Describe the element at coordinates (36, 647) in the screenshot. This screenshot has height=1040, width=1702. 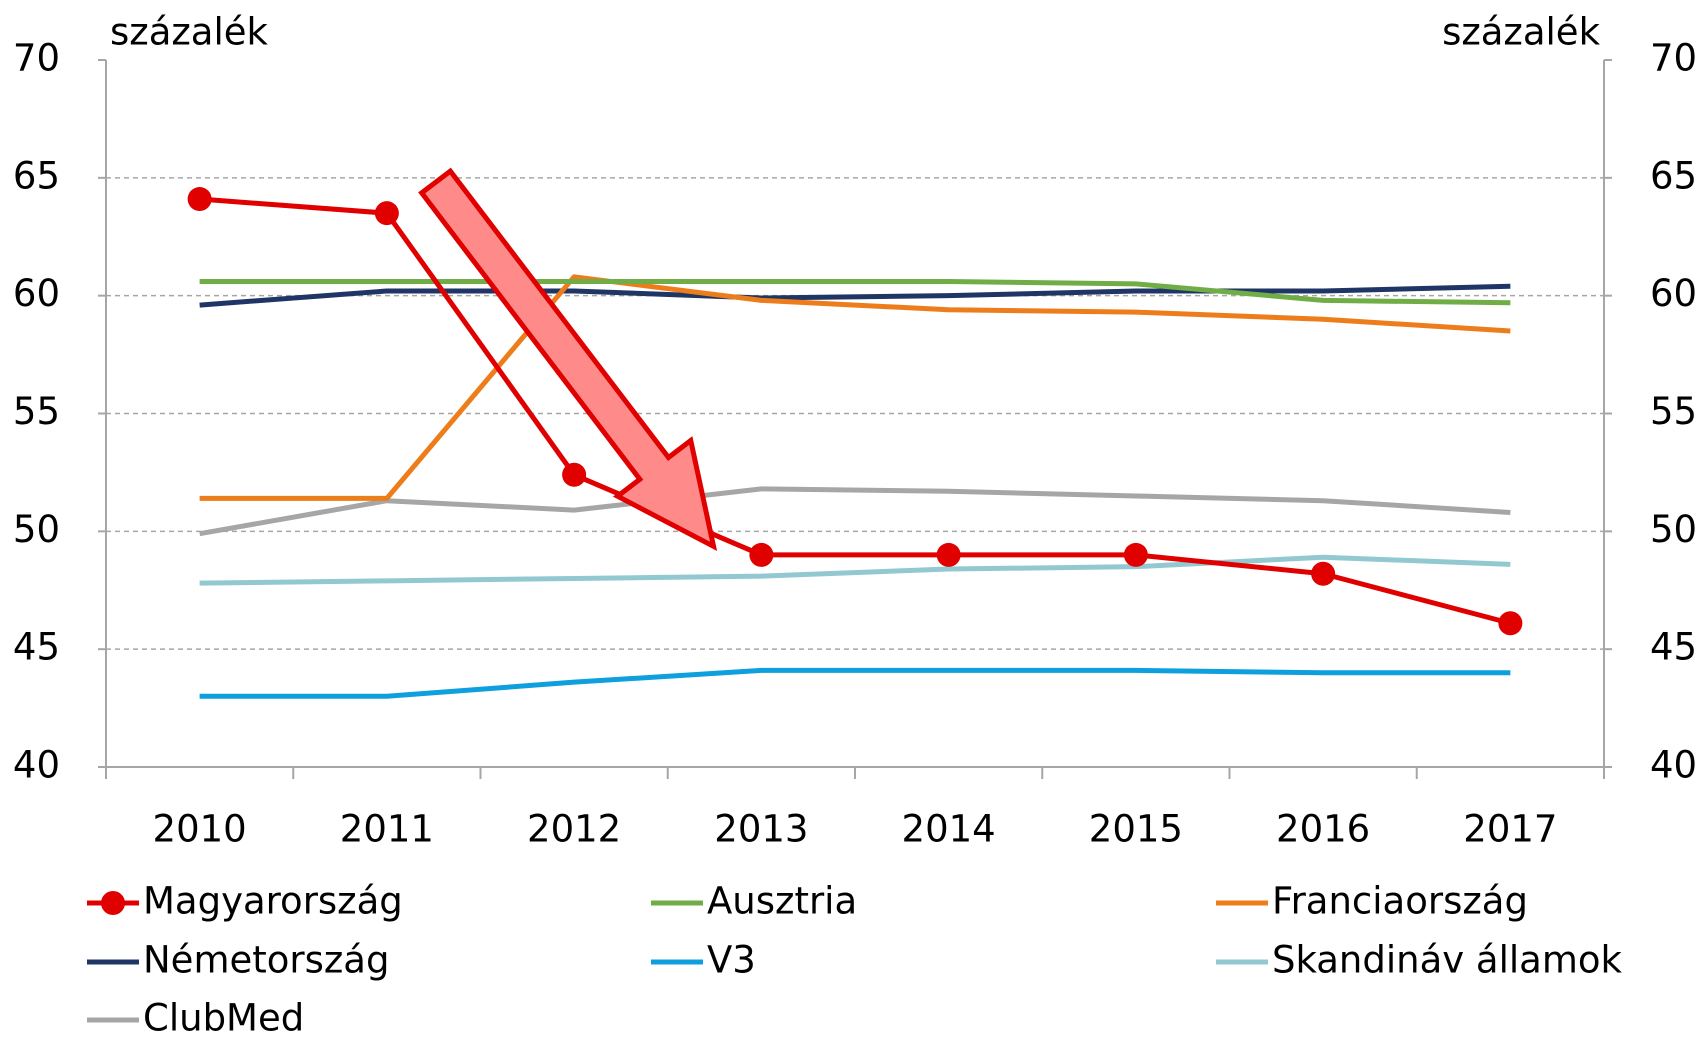
I see `y-tick-label: 45` at that location.